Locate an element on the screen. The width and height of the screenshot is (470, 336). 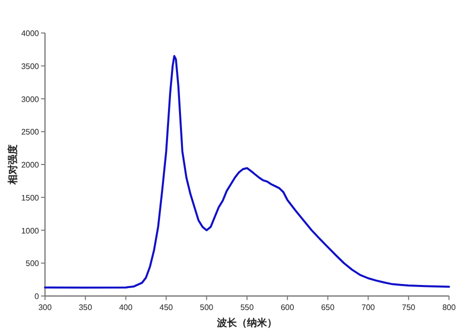
x-tick-label: 350 is located at coordinates (85, 307).